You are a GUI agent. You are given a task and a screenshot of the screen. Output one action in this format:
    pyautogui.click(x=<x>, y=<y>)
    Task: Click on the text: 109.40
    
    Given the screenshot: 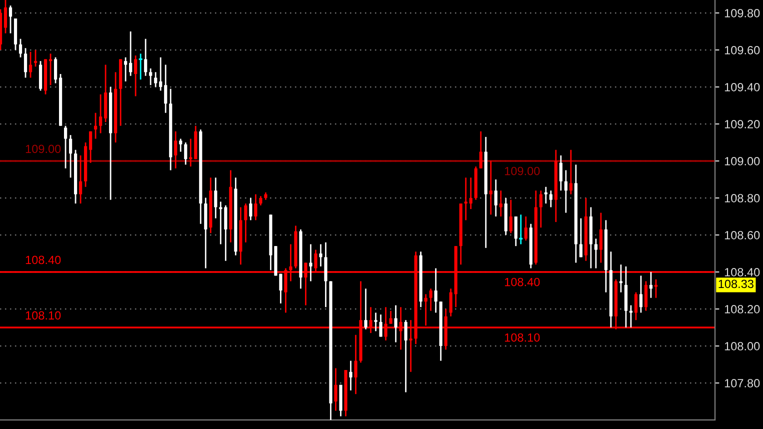 What is the action you would take?
    pyautogui.click(x=742, y=87)
    